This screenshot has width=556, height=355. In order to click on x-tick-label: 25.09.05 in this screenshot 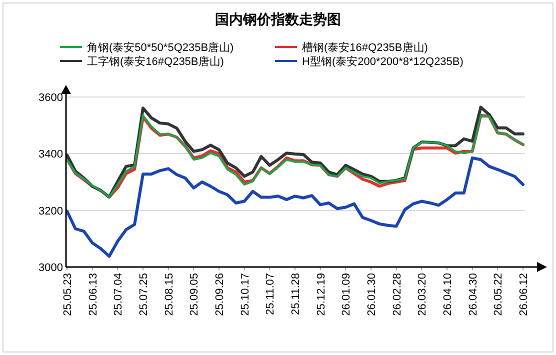, I will do `click(194, 294)`.